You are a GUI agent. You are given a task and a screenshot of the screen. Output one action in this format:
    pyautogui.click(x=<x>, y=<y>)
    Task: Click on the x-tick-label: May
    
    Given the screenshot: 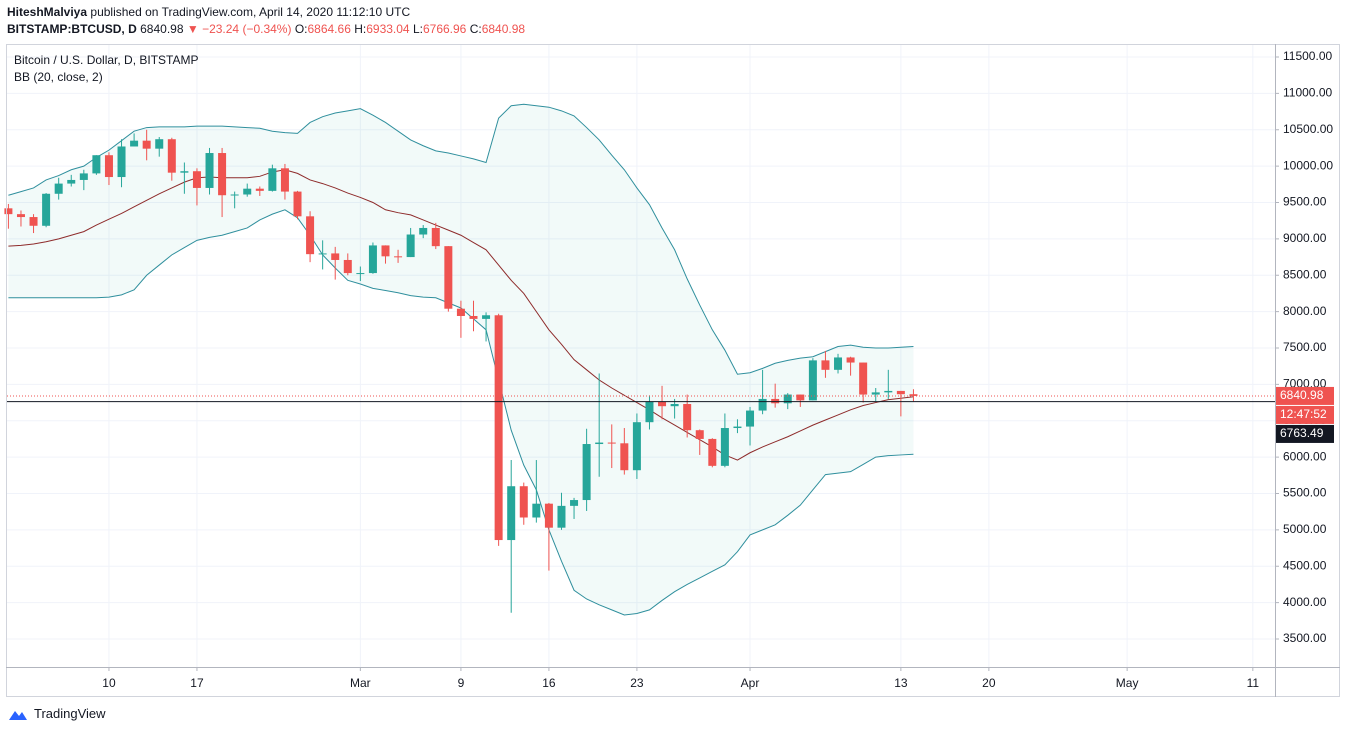 What is the action you would take?
    pyautogui.click(x=1127, y=683)
    